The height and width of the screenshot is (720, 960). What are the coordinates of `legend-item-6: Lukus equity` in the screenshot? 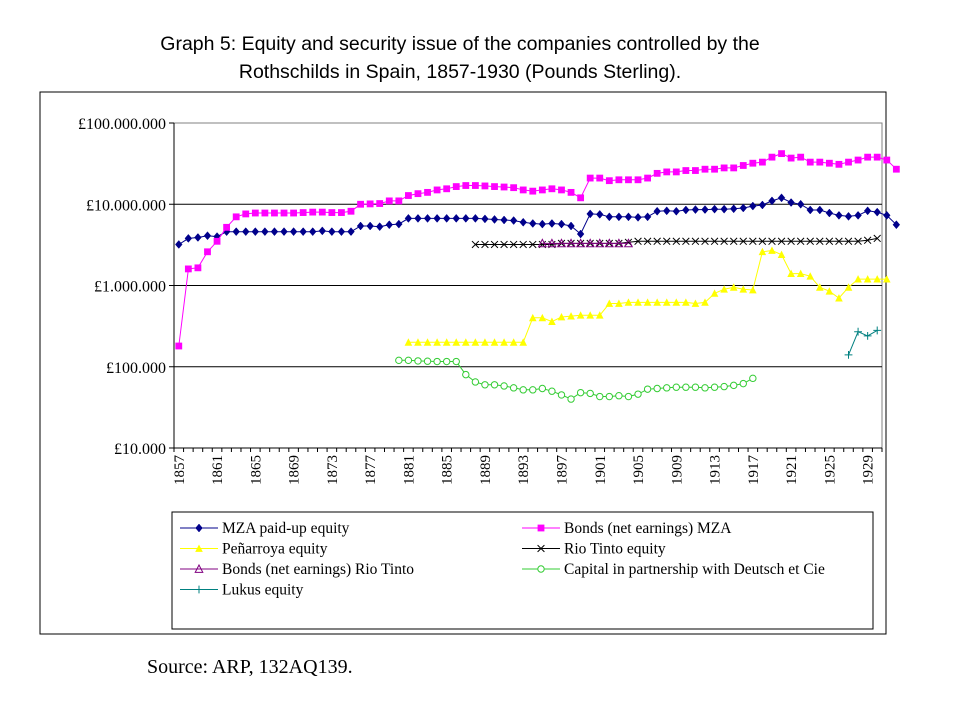 It's located at (242, 590).